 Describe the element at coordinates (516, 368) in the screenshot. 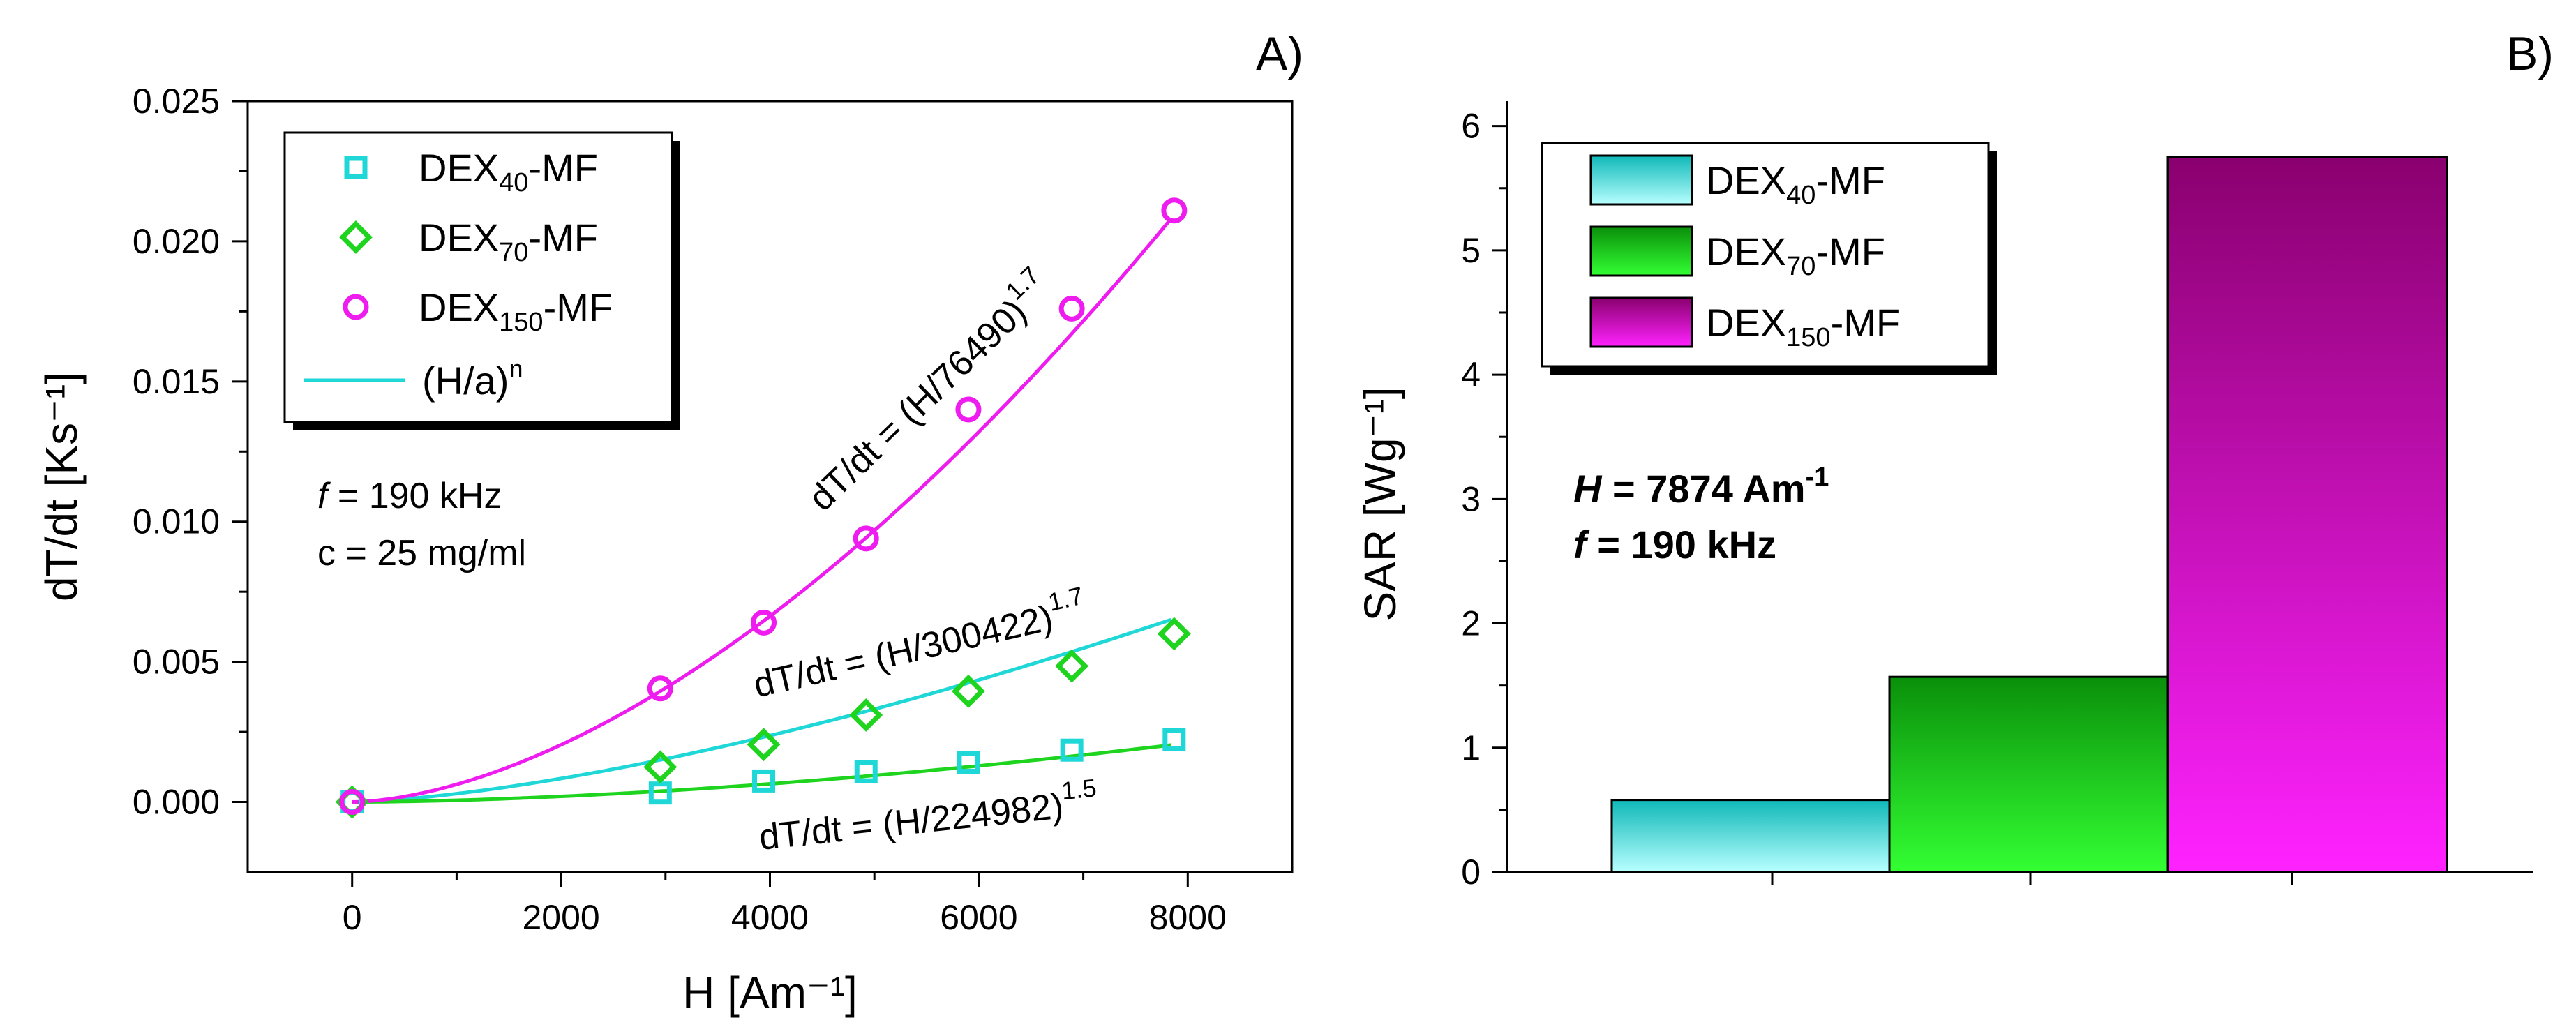

I see `legend-fit-exponent: n` at that location.